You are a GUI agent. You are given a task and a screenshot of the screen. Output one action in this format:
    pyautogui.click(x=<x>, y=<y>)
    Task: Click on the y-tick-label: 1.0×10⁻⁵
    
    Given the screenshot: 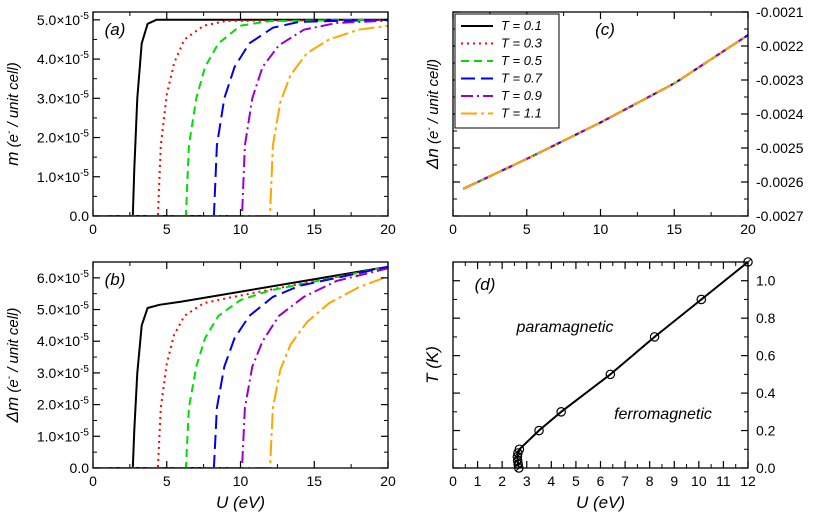 What is the action you would take?
    pyautogui.click(x=63, y=435)
    